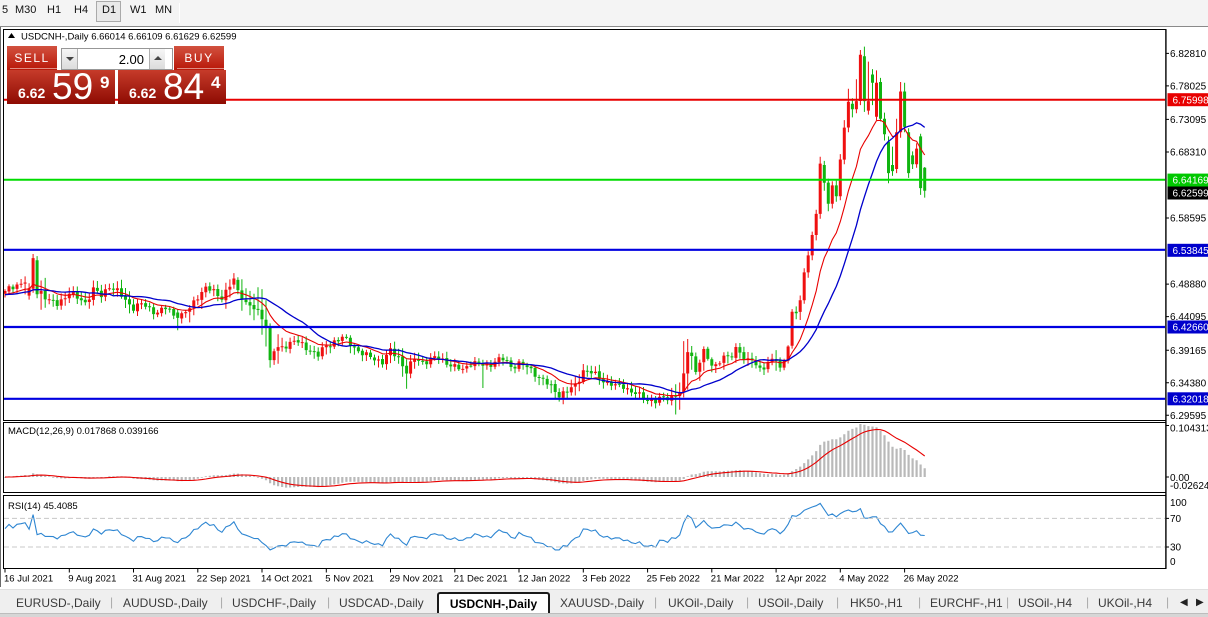 This screenshot has width=1208, height=617. Describe the element at coordinates (83, 431) in the screenshot. I see `svg-text:MACD(12,26,9) 0.017868 0.03916: MACD(12,26,9) 0.017868 0.039166` at that location.